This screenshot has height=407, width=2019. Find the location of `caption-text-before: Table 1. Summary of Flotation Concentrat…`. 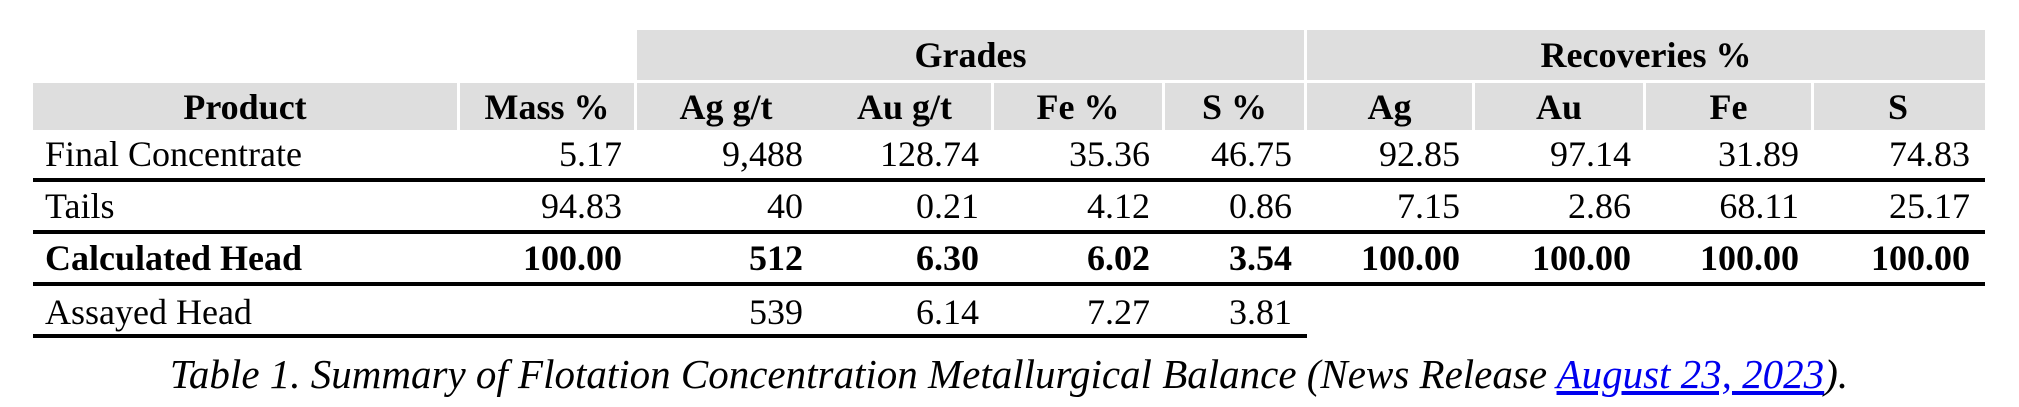

caption-text-before: Table 1. Summary of Flotation Concentrat… is located at coordinates (863, 374).